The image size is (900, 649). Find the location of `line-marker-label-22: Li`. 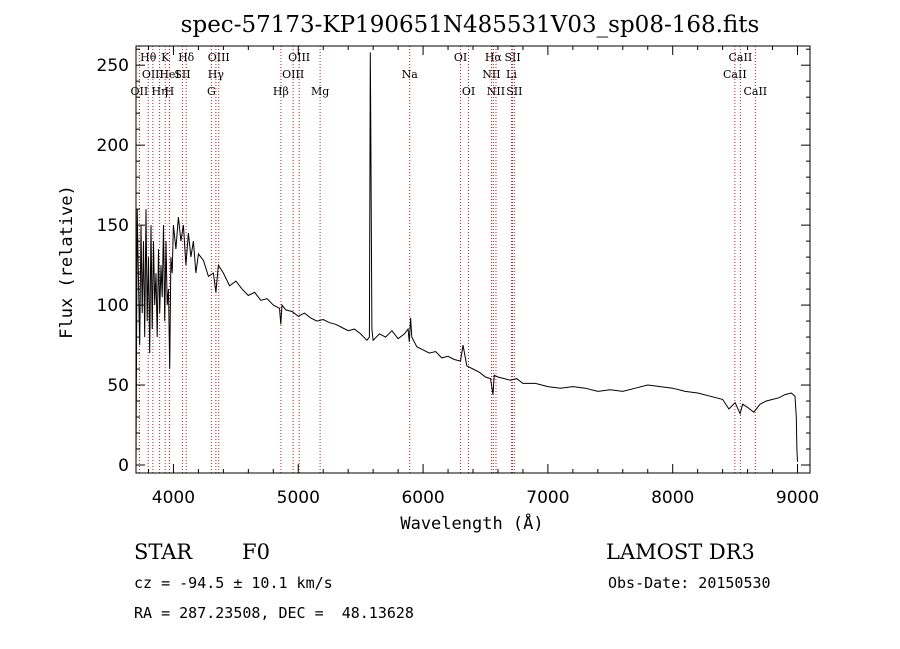

line-marker-label-22: Li is located at coordinates (511, 74).